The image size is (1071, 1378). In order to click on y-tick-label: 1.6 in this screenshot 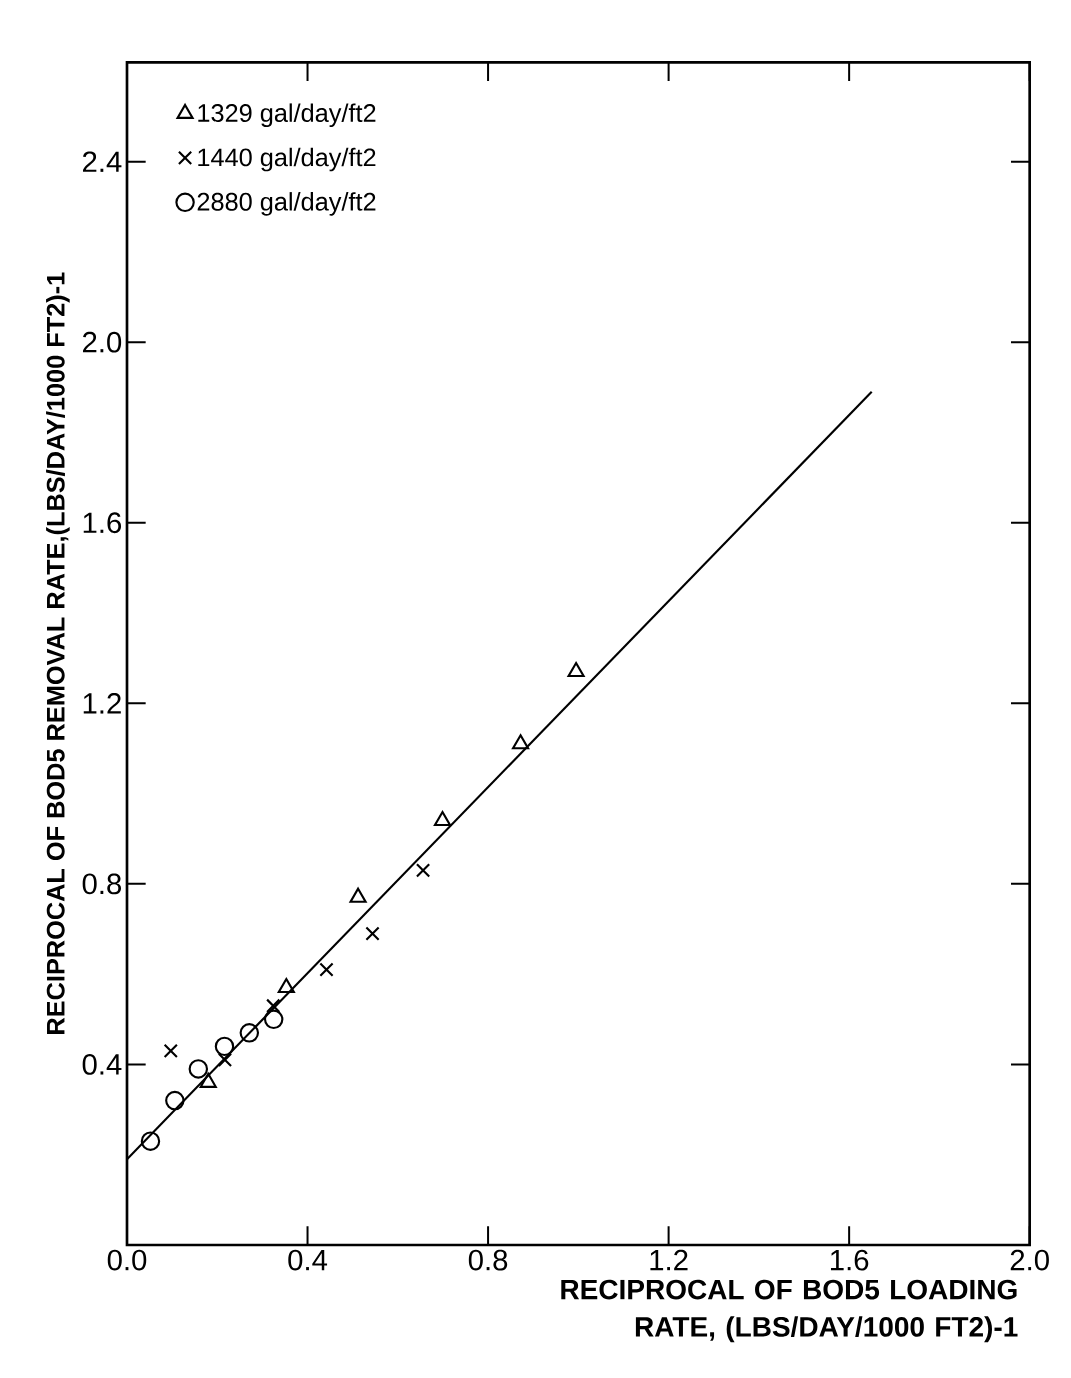, I will do `click(102, 523)`.